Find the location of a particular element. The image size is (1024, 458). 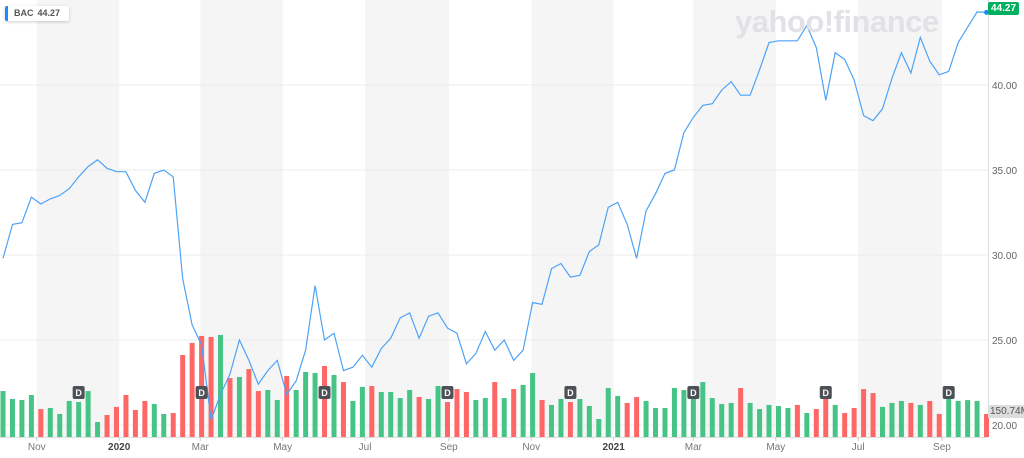

price-tick-label: 20.00 is located at coordinates (1004, 426).